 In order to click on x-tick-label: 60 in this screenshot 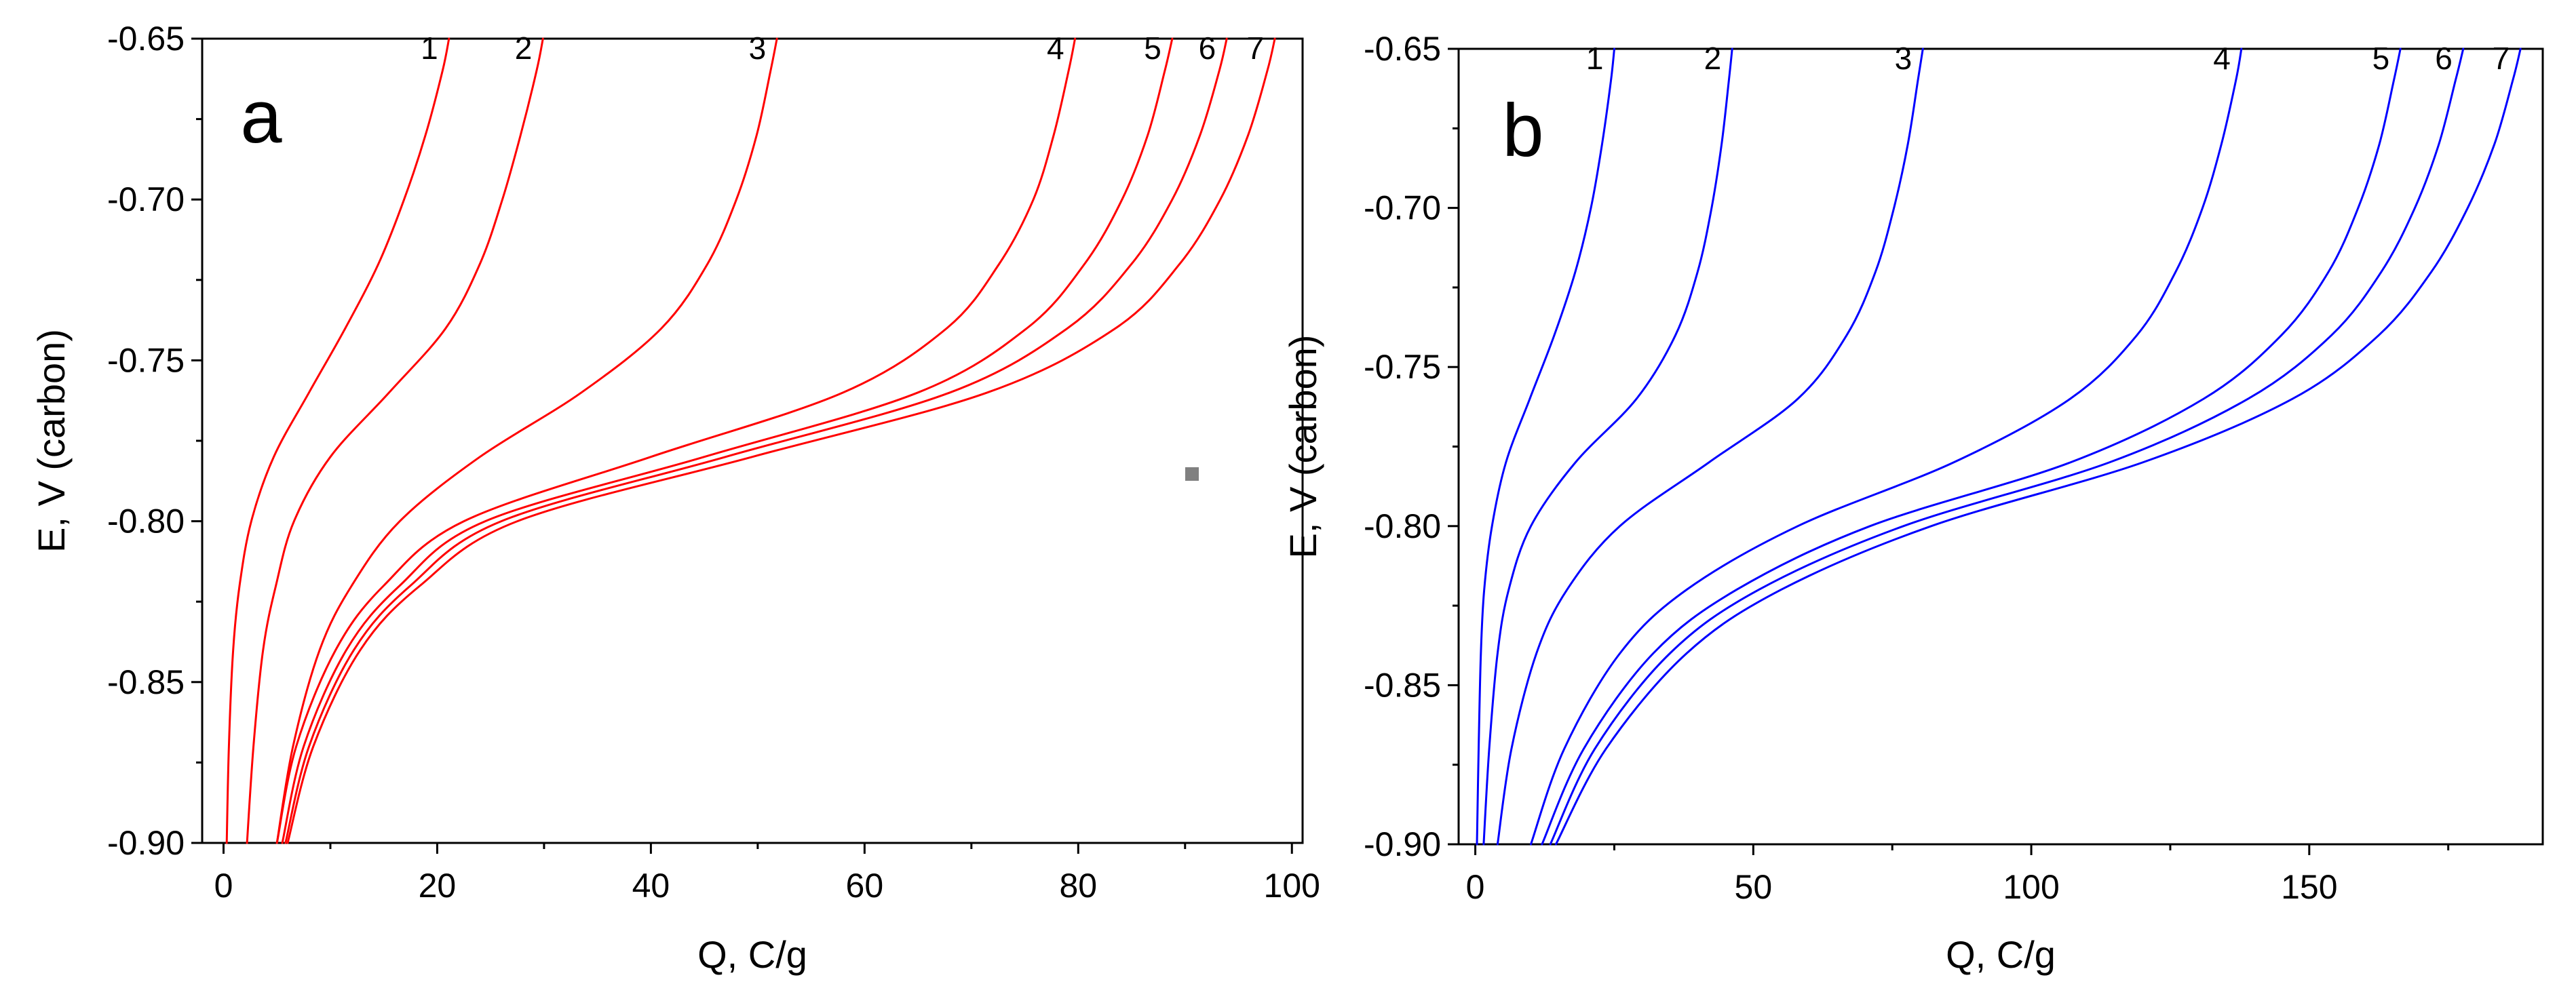, I will do `click(865, 886)`.